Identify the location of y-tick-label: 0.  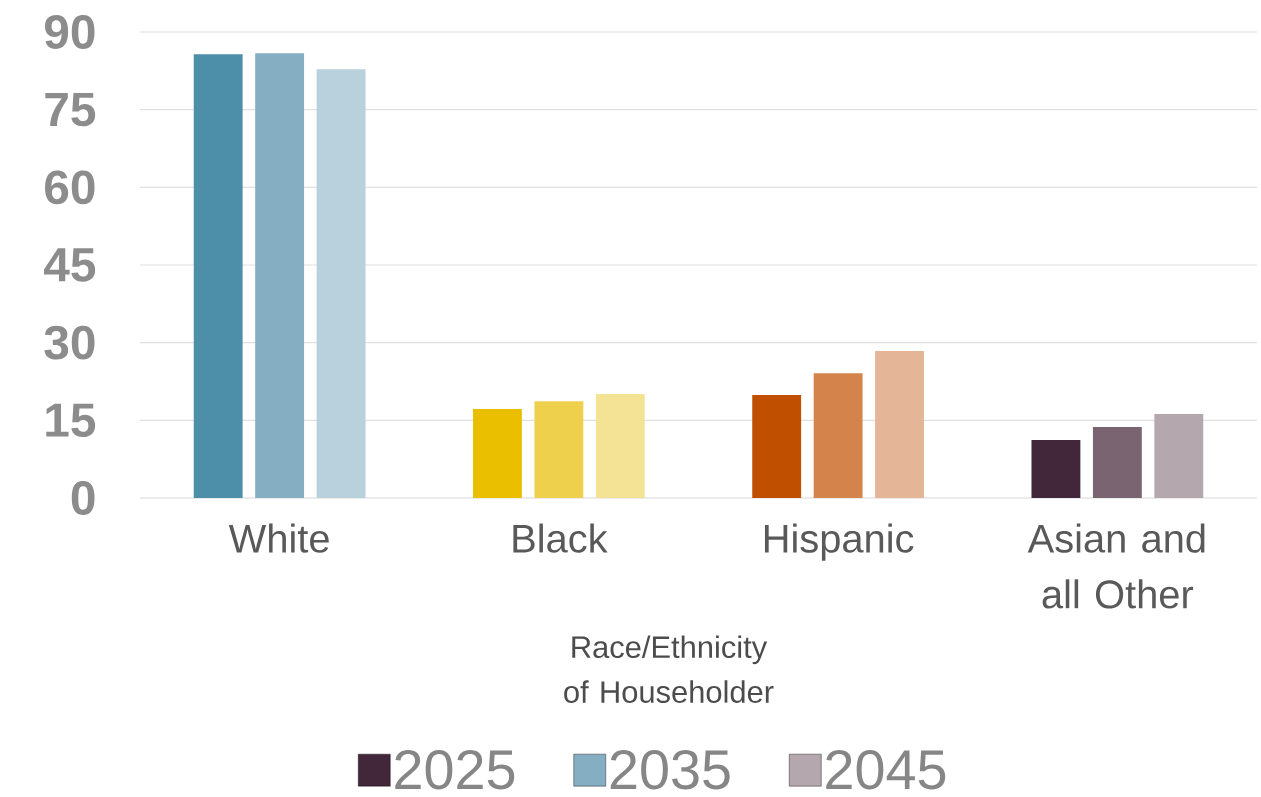
(83, 498).